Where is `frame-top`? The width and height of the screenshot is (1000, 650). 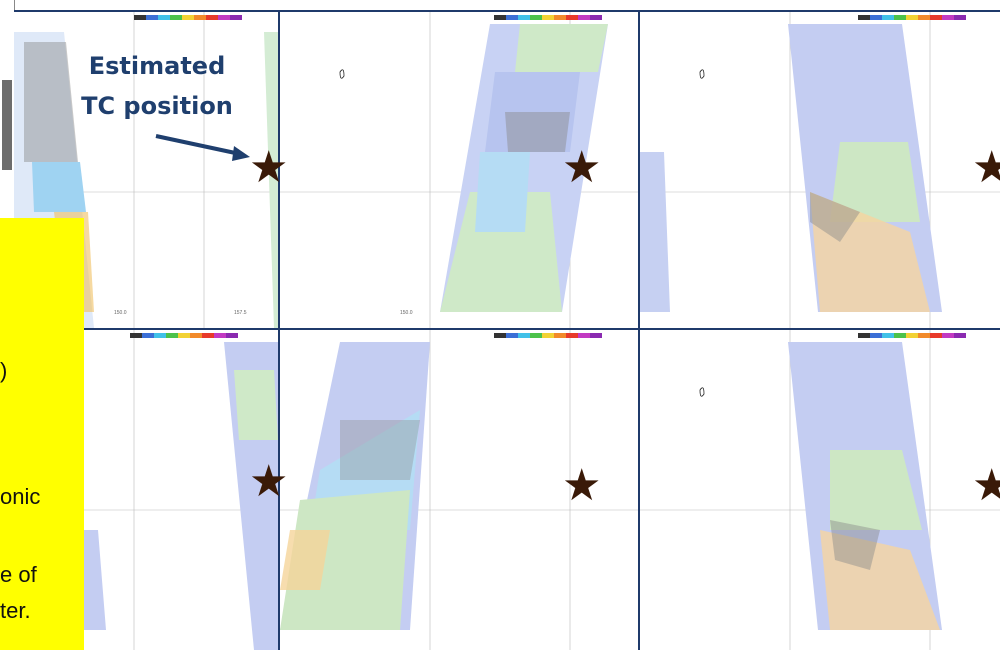 frame-top is located at coordinates (507, 11).